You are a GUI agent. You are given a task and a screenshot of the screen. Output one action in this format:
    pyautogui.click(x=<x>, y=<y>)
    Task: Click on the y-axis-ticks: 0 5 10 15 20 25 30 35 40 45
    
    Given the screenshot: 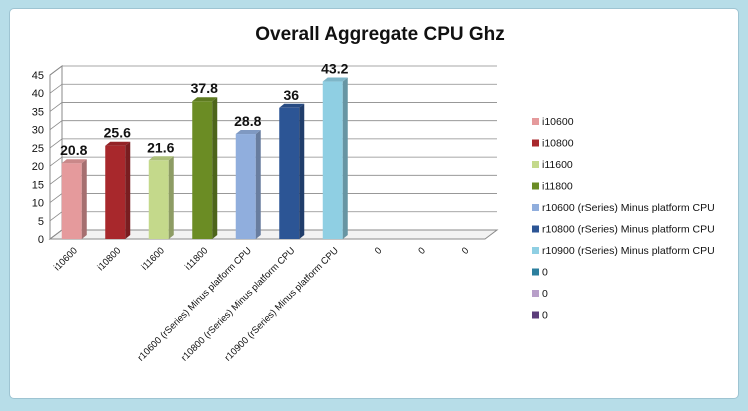 What is the action you would take?
    pyautogui.click(x=38, y=158)
    